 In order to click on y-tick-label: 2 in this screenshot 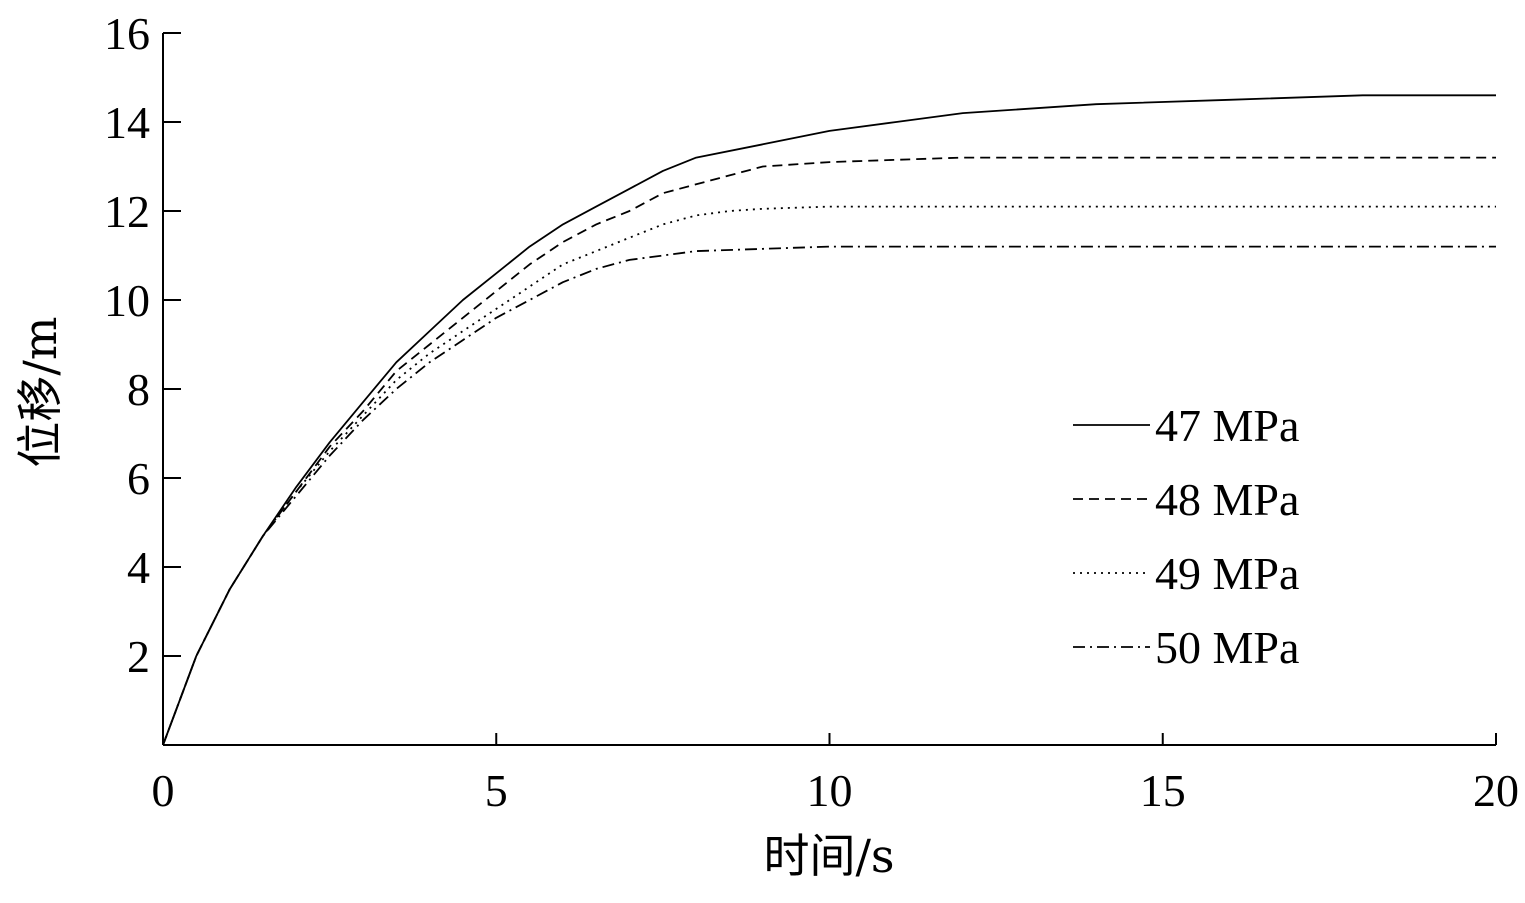, I will do `click(138, 656)`.